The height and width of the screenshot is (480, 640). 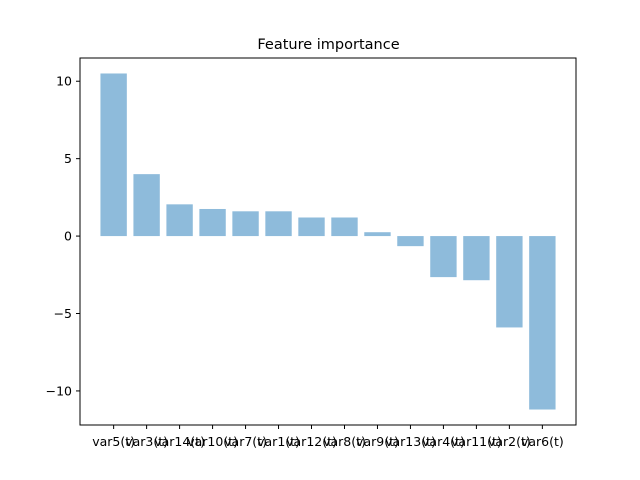 I want to click on bar-var4(t), so click(x=443, y=257).